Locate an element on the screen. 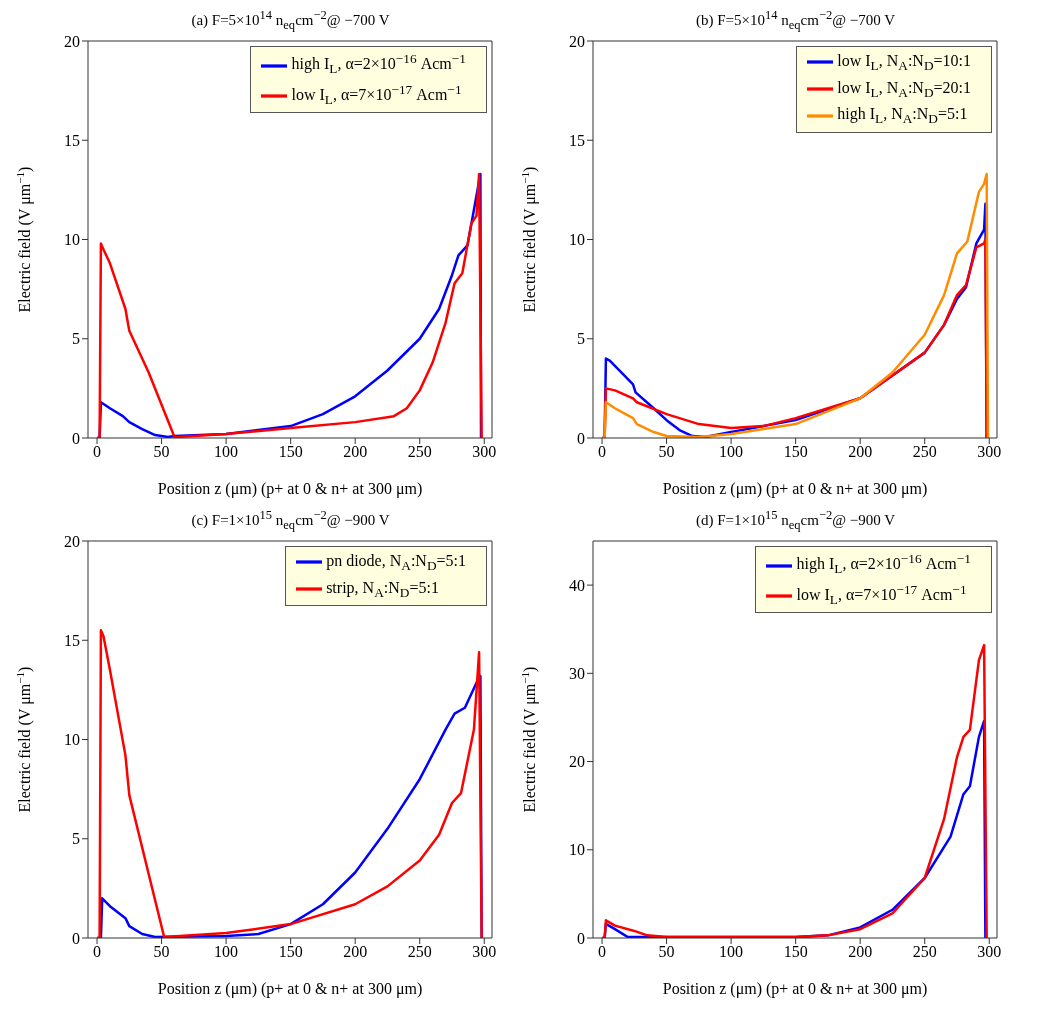 The image size is (1041, 1031). chart-title: (a) F=5×10$^{14}$ n$_{eq}$cm$^{−2}$@ −700 V is located at coordinates (290, 20).